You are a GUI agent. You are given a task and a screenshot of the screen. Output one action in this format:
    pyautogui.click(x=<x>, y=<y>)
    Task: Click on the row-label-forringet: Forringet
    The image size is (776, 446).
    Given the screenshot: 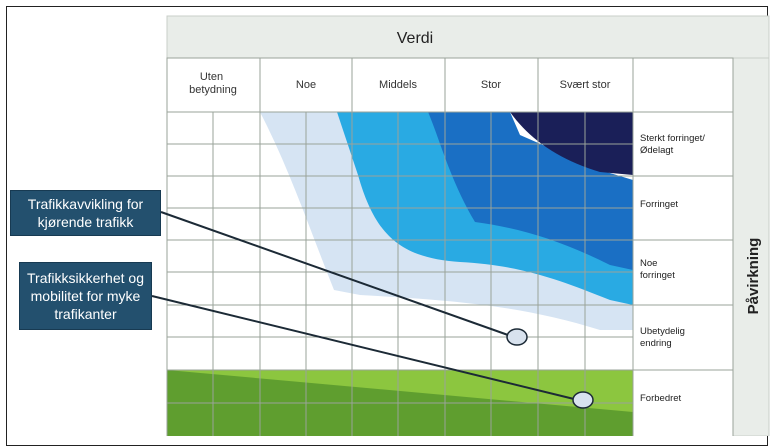 What is the action you would take?
    pyautogui.click(x=659, y=204)
    